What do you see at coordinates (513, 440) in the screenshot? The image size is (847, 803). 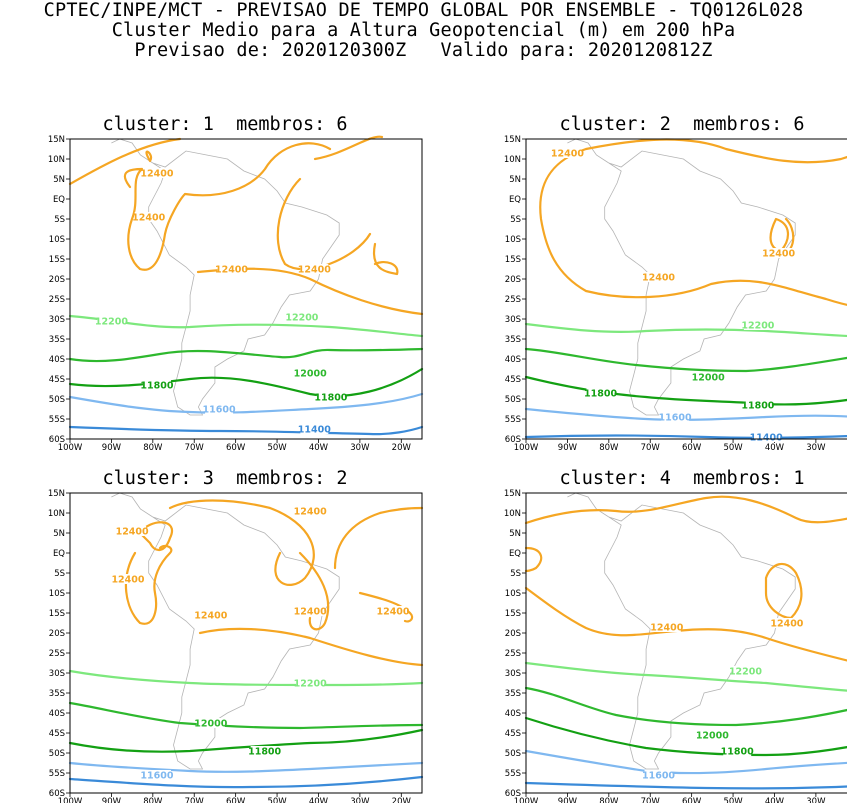 I see `lat-tick-label: 60S` at bounding box center [513, 440].